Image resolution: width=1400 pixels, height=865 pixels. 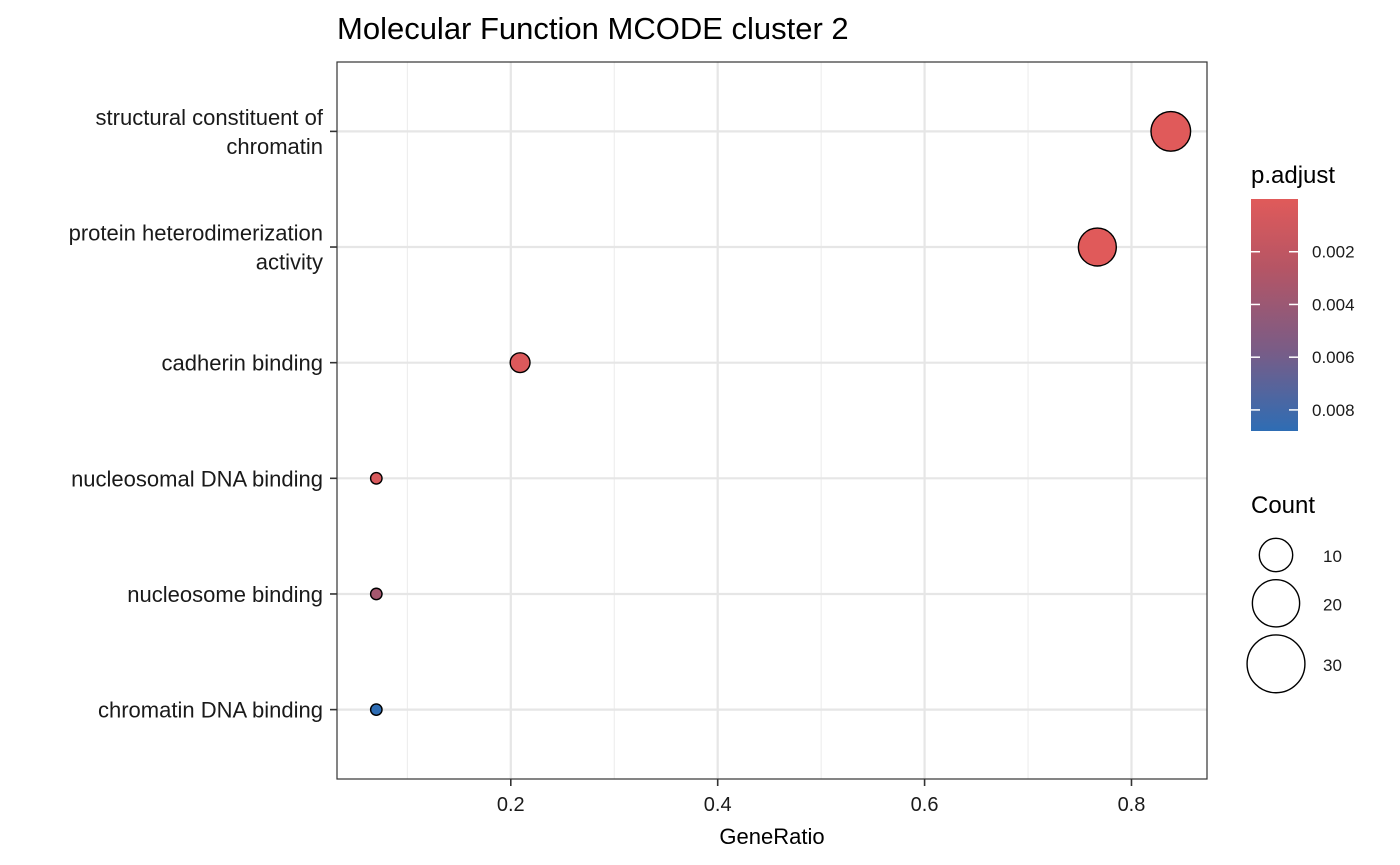 I want to click on size-legend-label: 20, so click(x=1332, y=604).